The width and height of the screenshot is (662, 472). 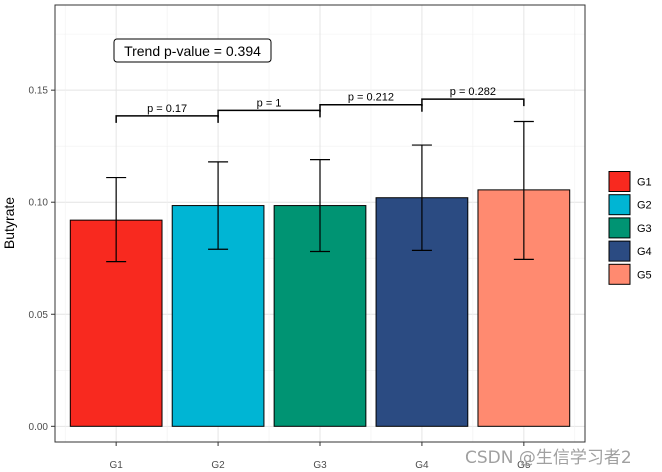 What do you see at coordinates (619, 228) in the screenshot?
I see `legend-swatch-g3` at bounding box center [619, 228].